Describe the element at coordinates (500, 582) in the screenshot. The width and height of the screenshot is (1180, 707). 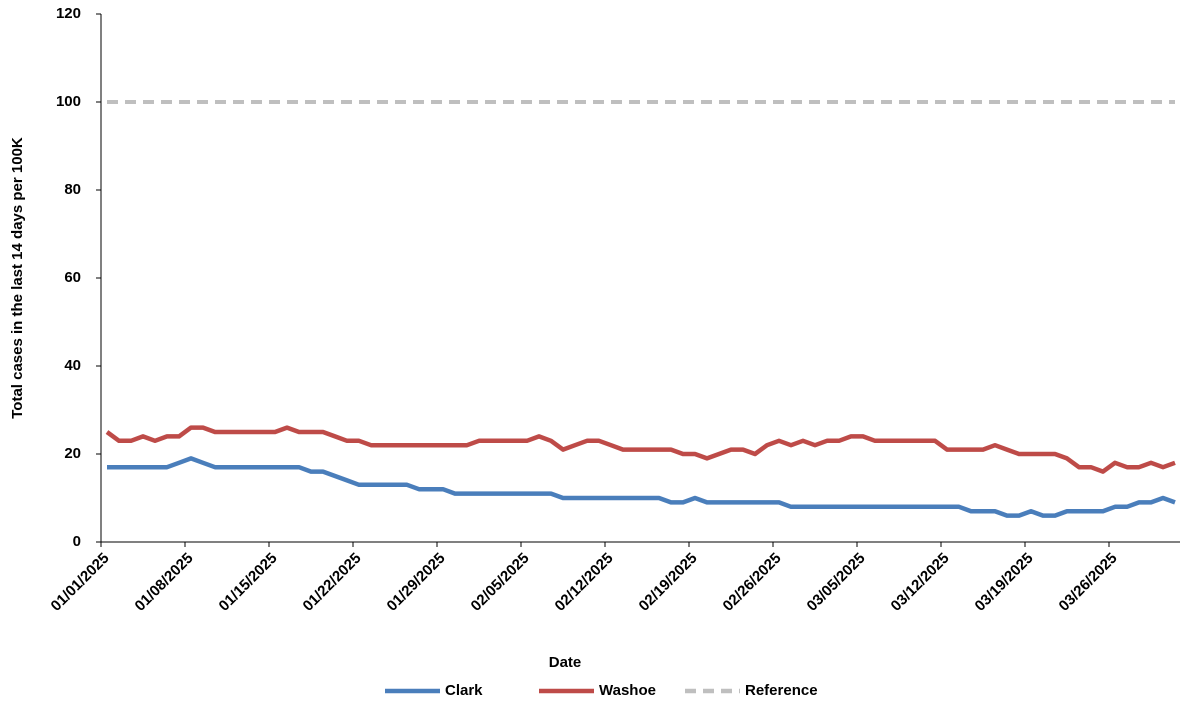
I see `x-tick-label: 02/05/2025` at that location.